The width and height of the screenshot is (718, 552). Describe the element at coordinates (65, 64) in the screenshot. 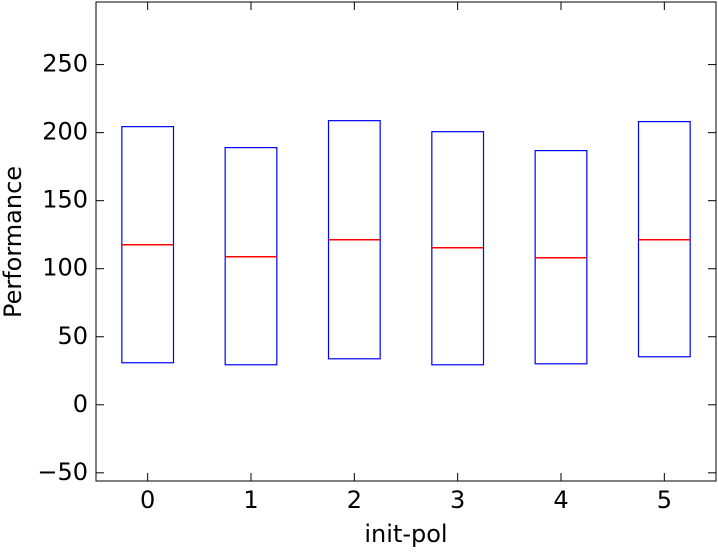

I see `y-tick-label: 250` at that location.